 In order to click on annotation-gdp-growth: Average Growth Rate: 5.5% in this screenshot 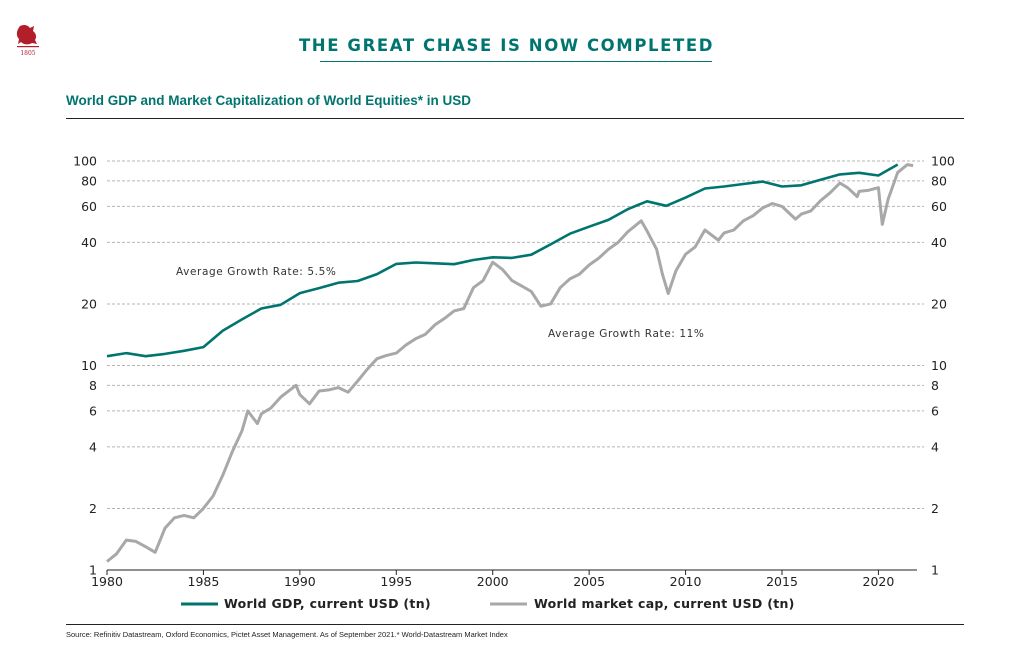, I will do `click(256, 272)`.